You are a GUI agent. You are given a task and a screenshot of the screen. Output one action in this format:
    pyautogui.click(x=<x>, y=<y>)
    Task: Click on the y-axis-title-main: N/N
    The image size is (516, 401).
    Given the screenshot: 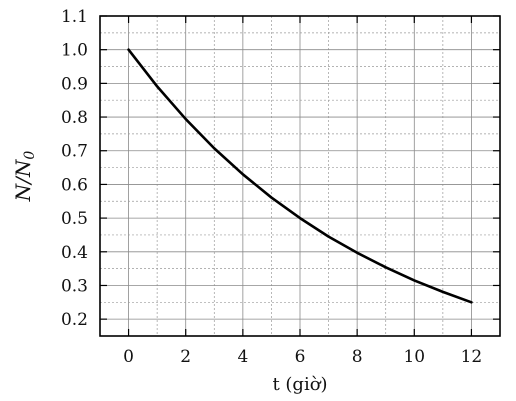 What is the action you would take?
    pyautogui.click(x=23, y=180)
    